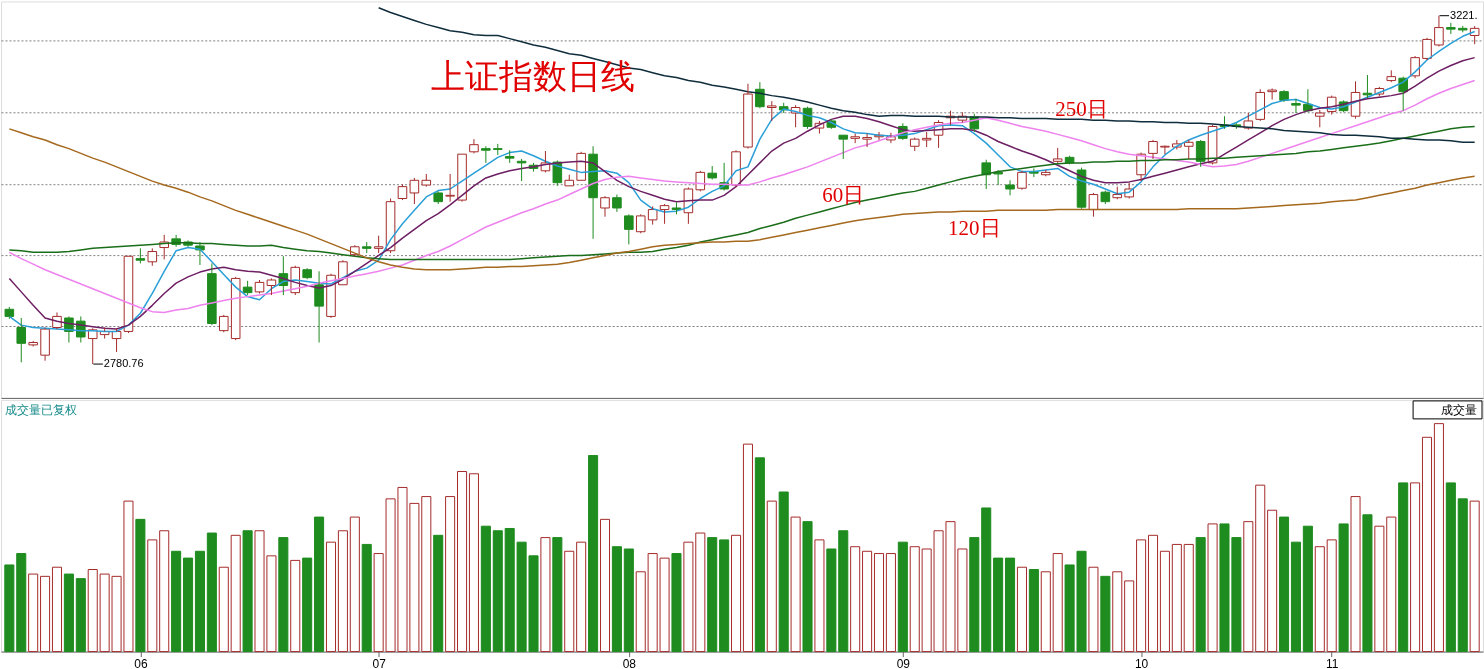 The height and width of the screenshot is (669, 1484). What do you see at coordinates (40, 409) in the screenshot?
I see `chart-title: 成交量已复权` at bounding box center [40, 409].